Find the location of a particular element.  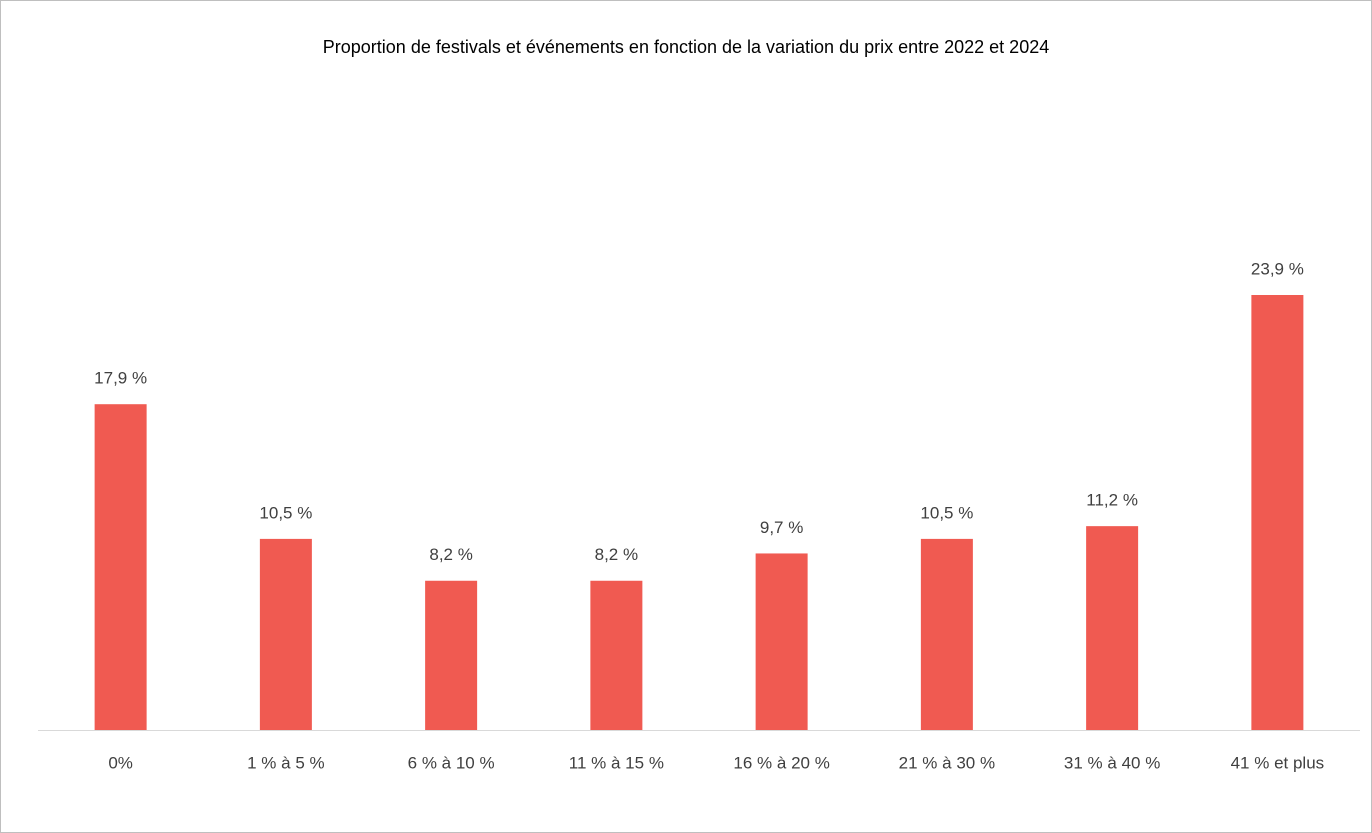

x-tick-label: 16 % à 20 % is located at coordinates (781, 762).